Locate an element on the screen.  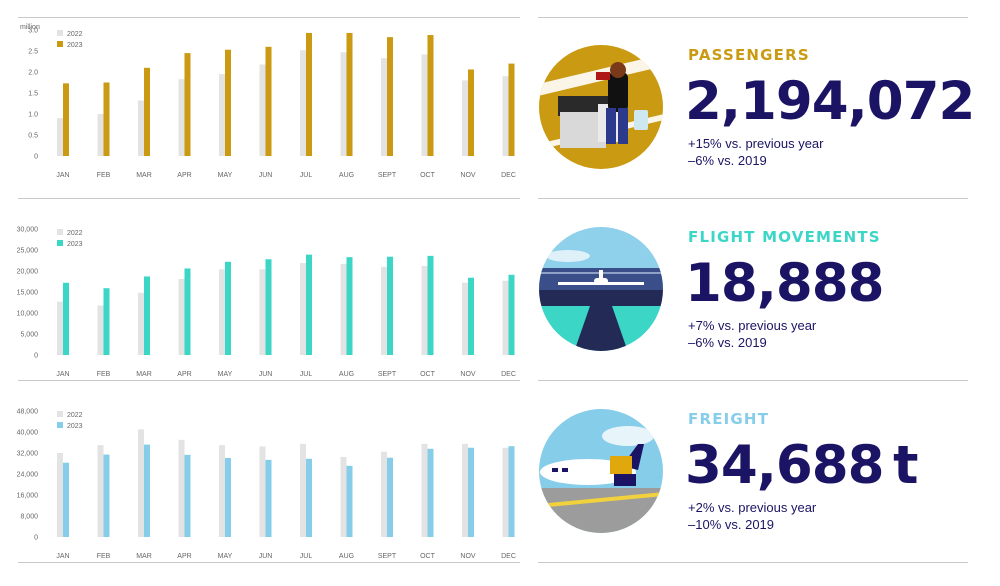
x-tick-label: AUG is located at coordinates (346, 556).